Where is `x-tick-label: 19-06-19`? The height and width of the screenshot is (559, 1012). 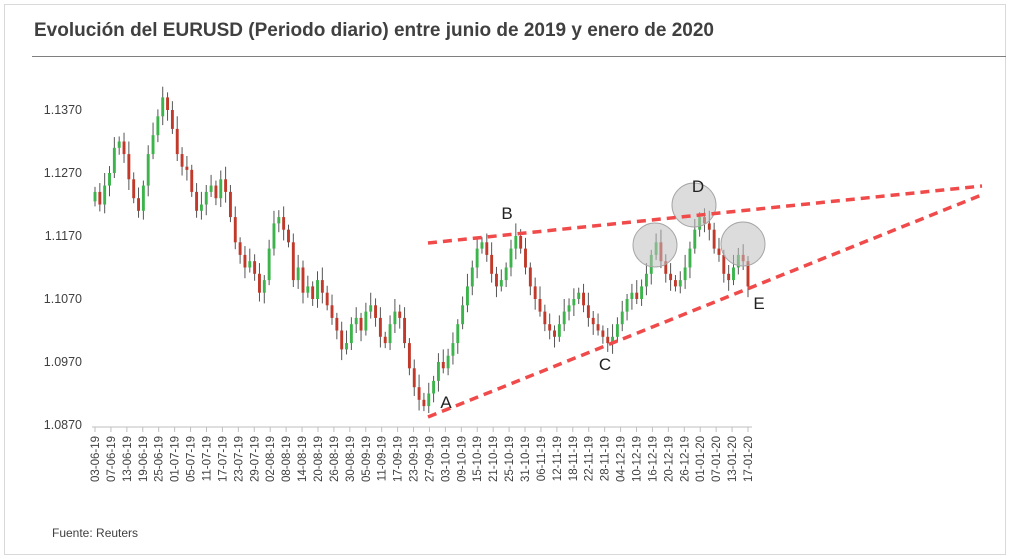 x-tick-label: 19-06-19 is located at coordinates (144, 459).